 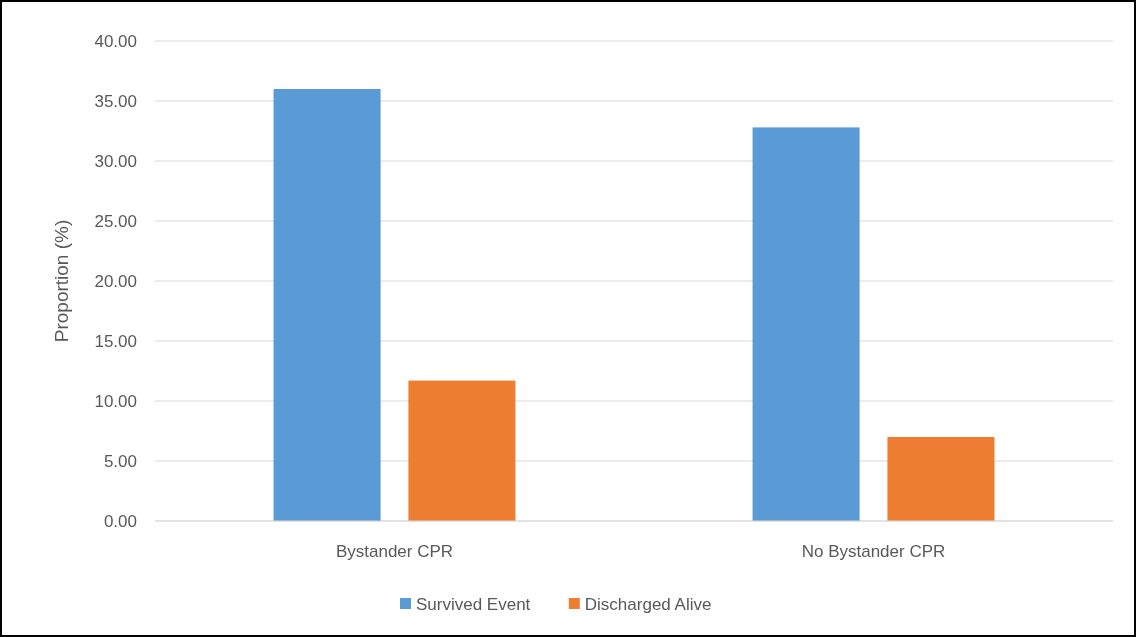 I want to click on x-tick-label: No Bystander CPR, so click(x=873, y=551).